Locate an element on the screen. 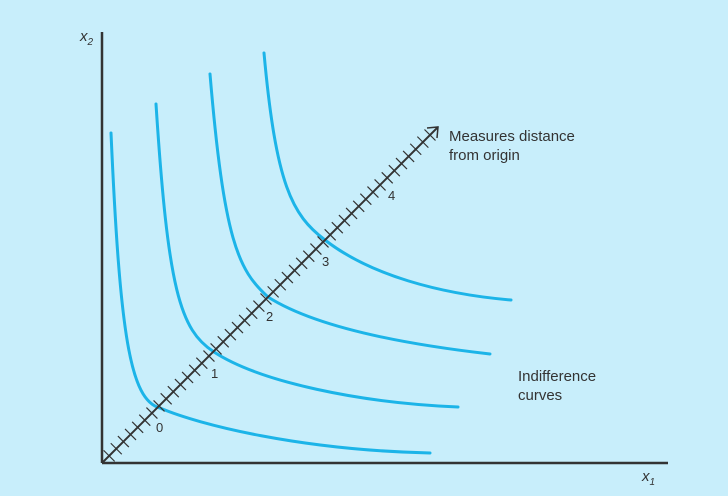 The image size is (728, 496). curves-annotation-line2: curves is located at coordinates (540, 395).